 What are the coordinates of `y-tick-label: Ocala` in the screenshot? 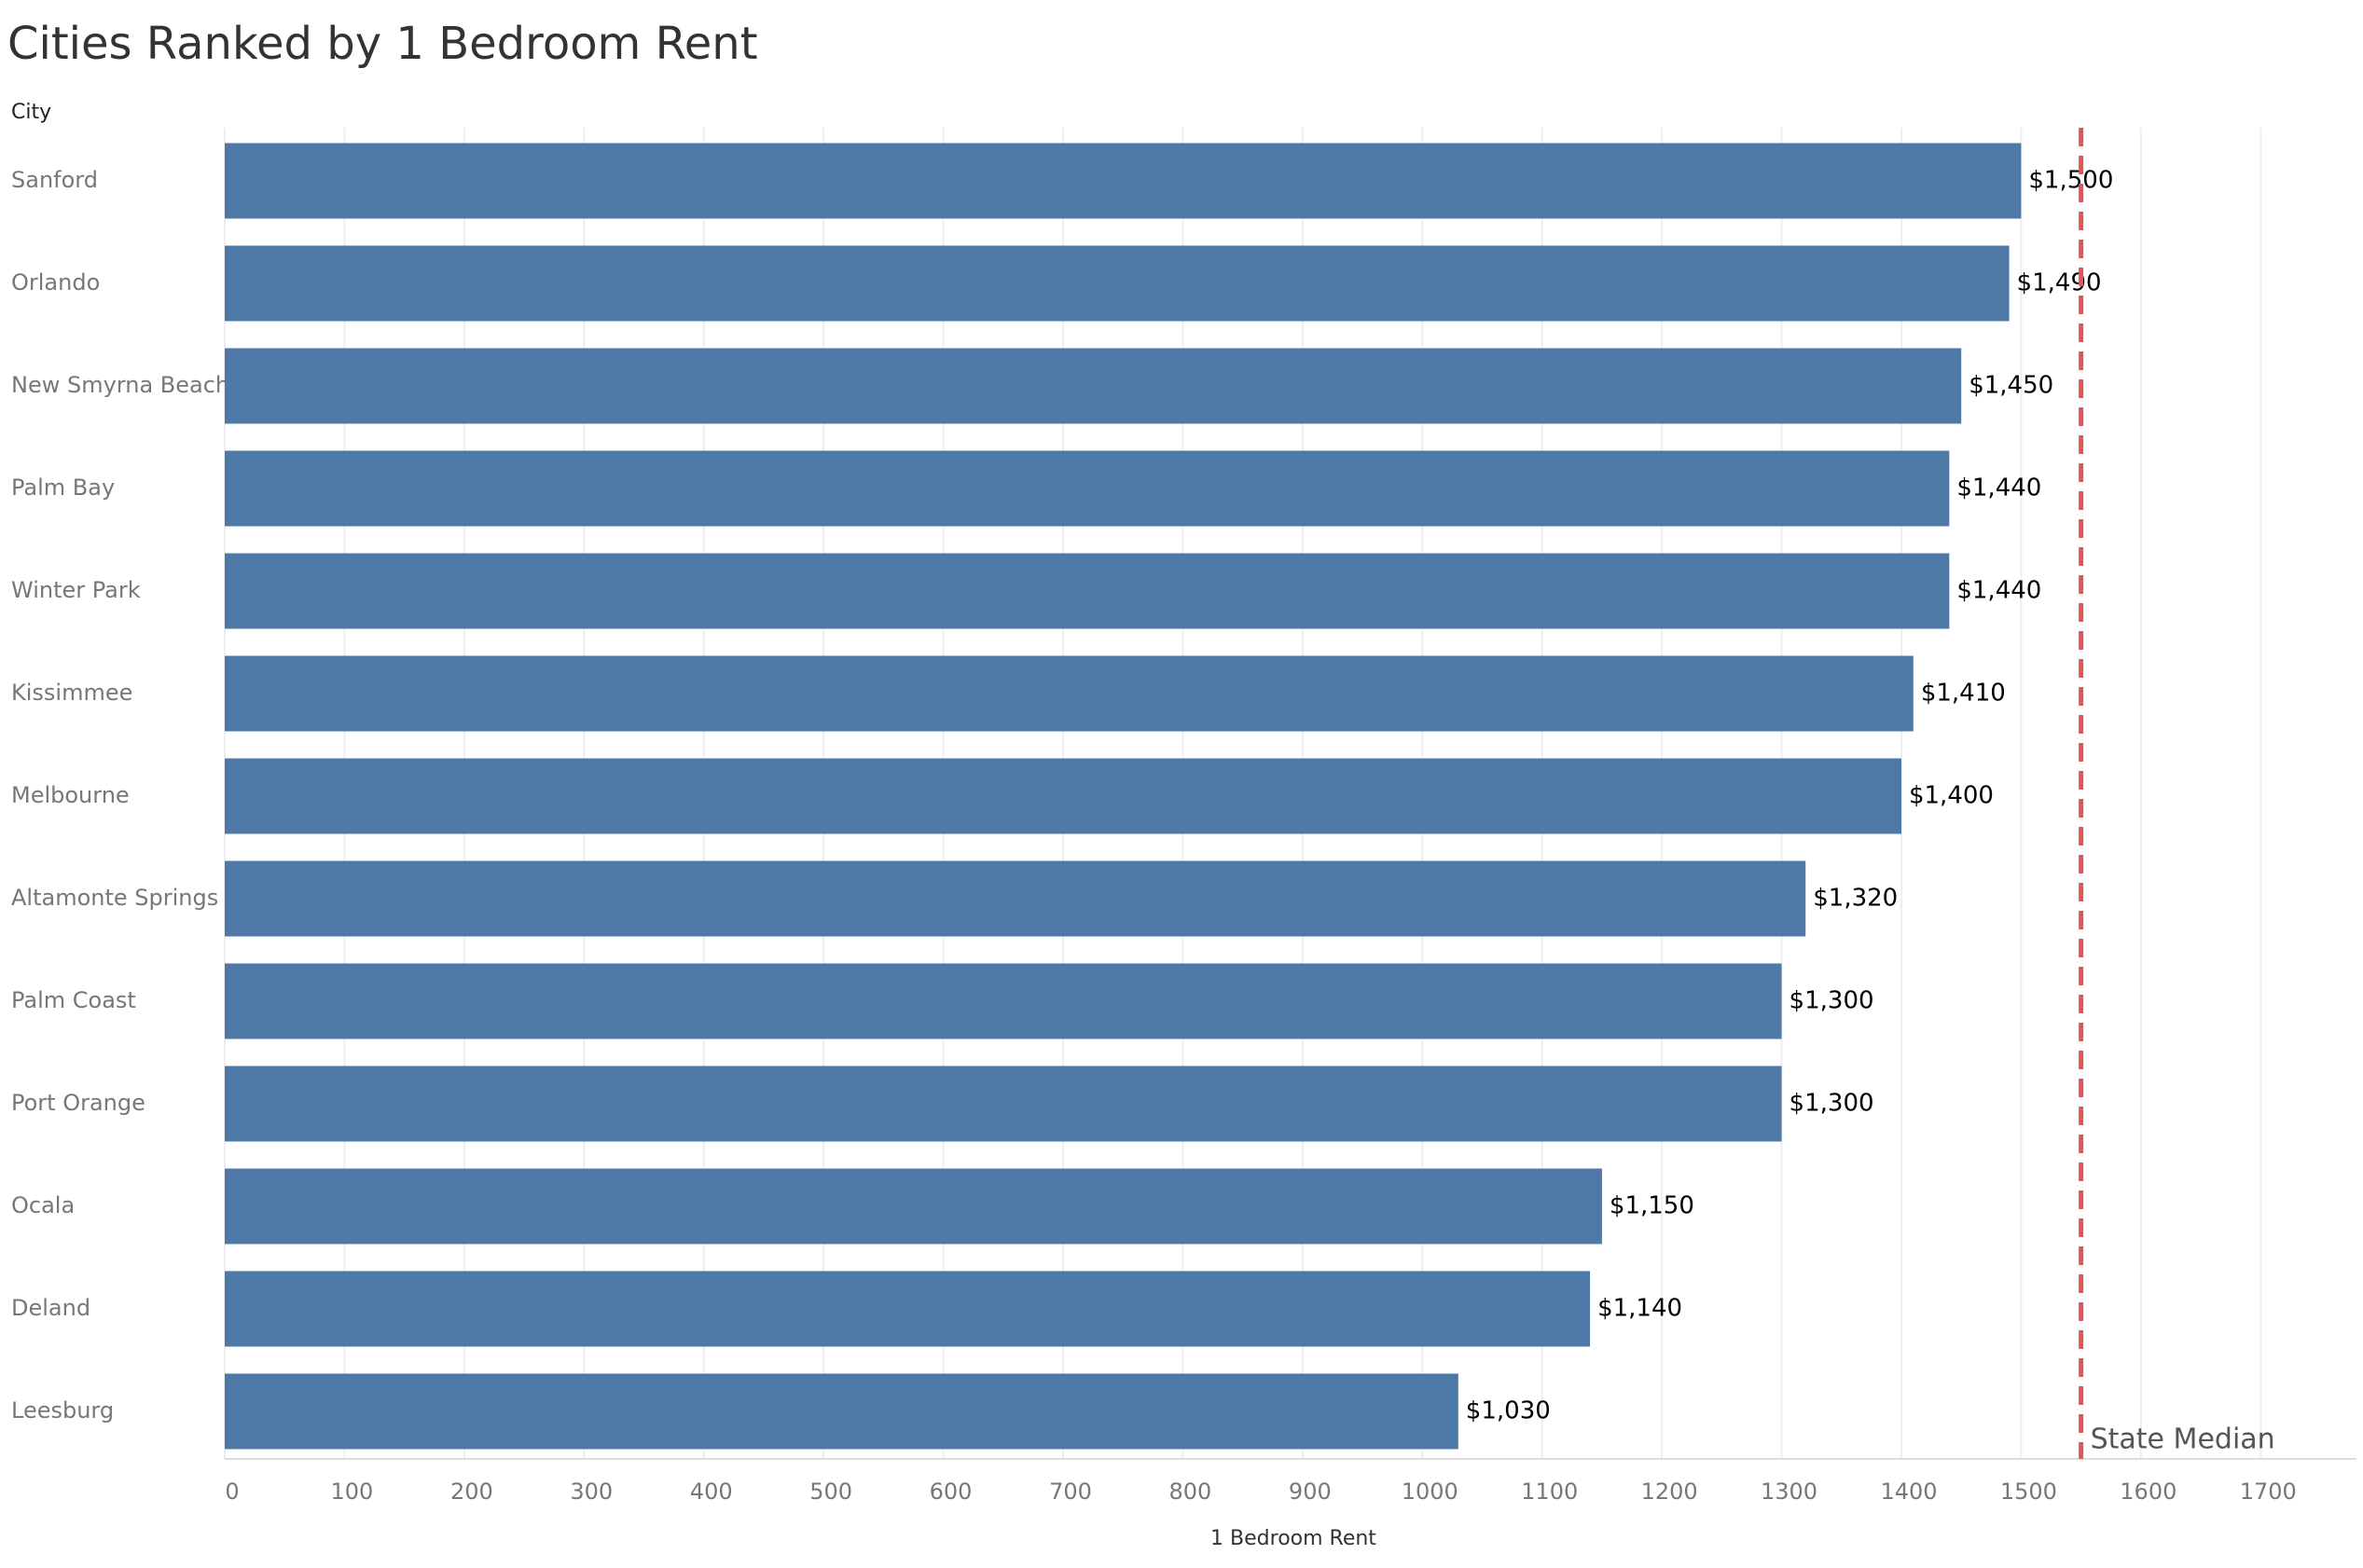 It's located at (43, 1205).